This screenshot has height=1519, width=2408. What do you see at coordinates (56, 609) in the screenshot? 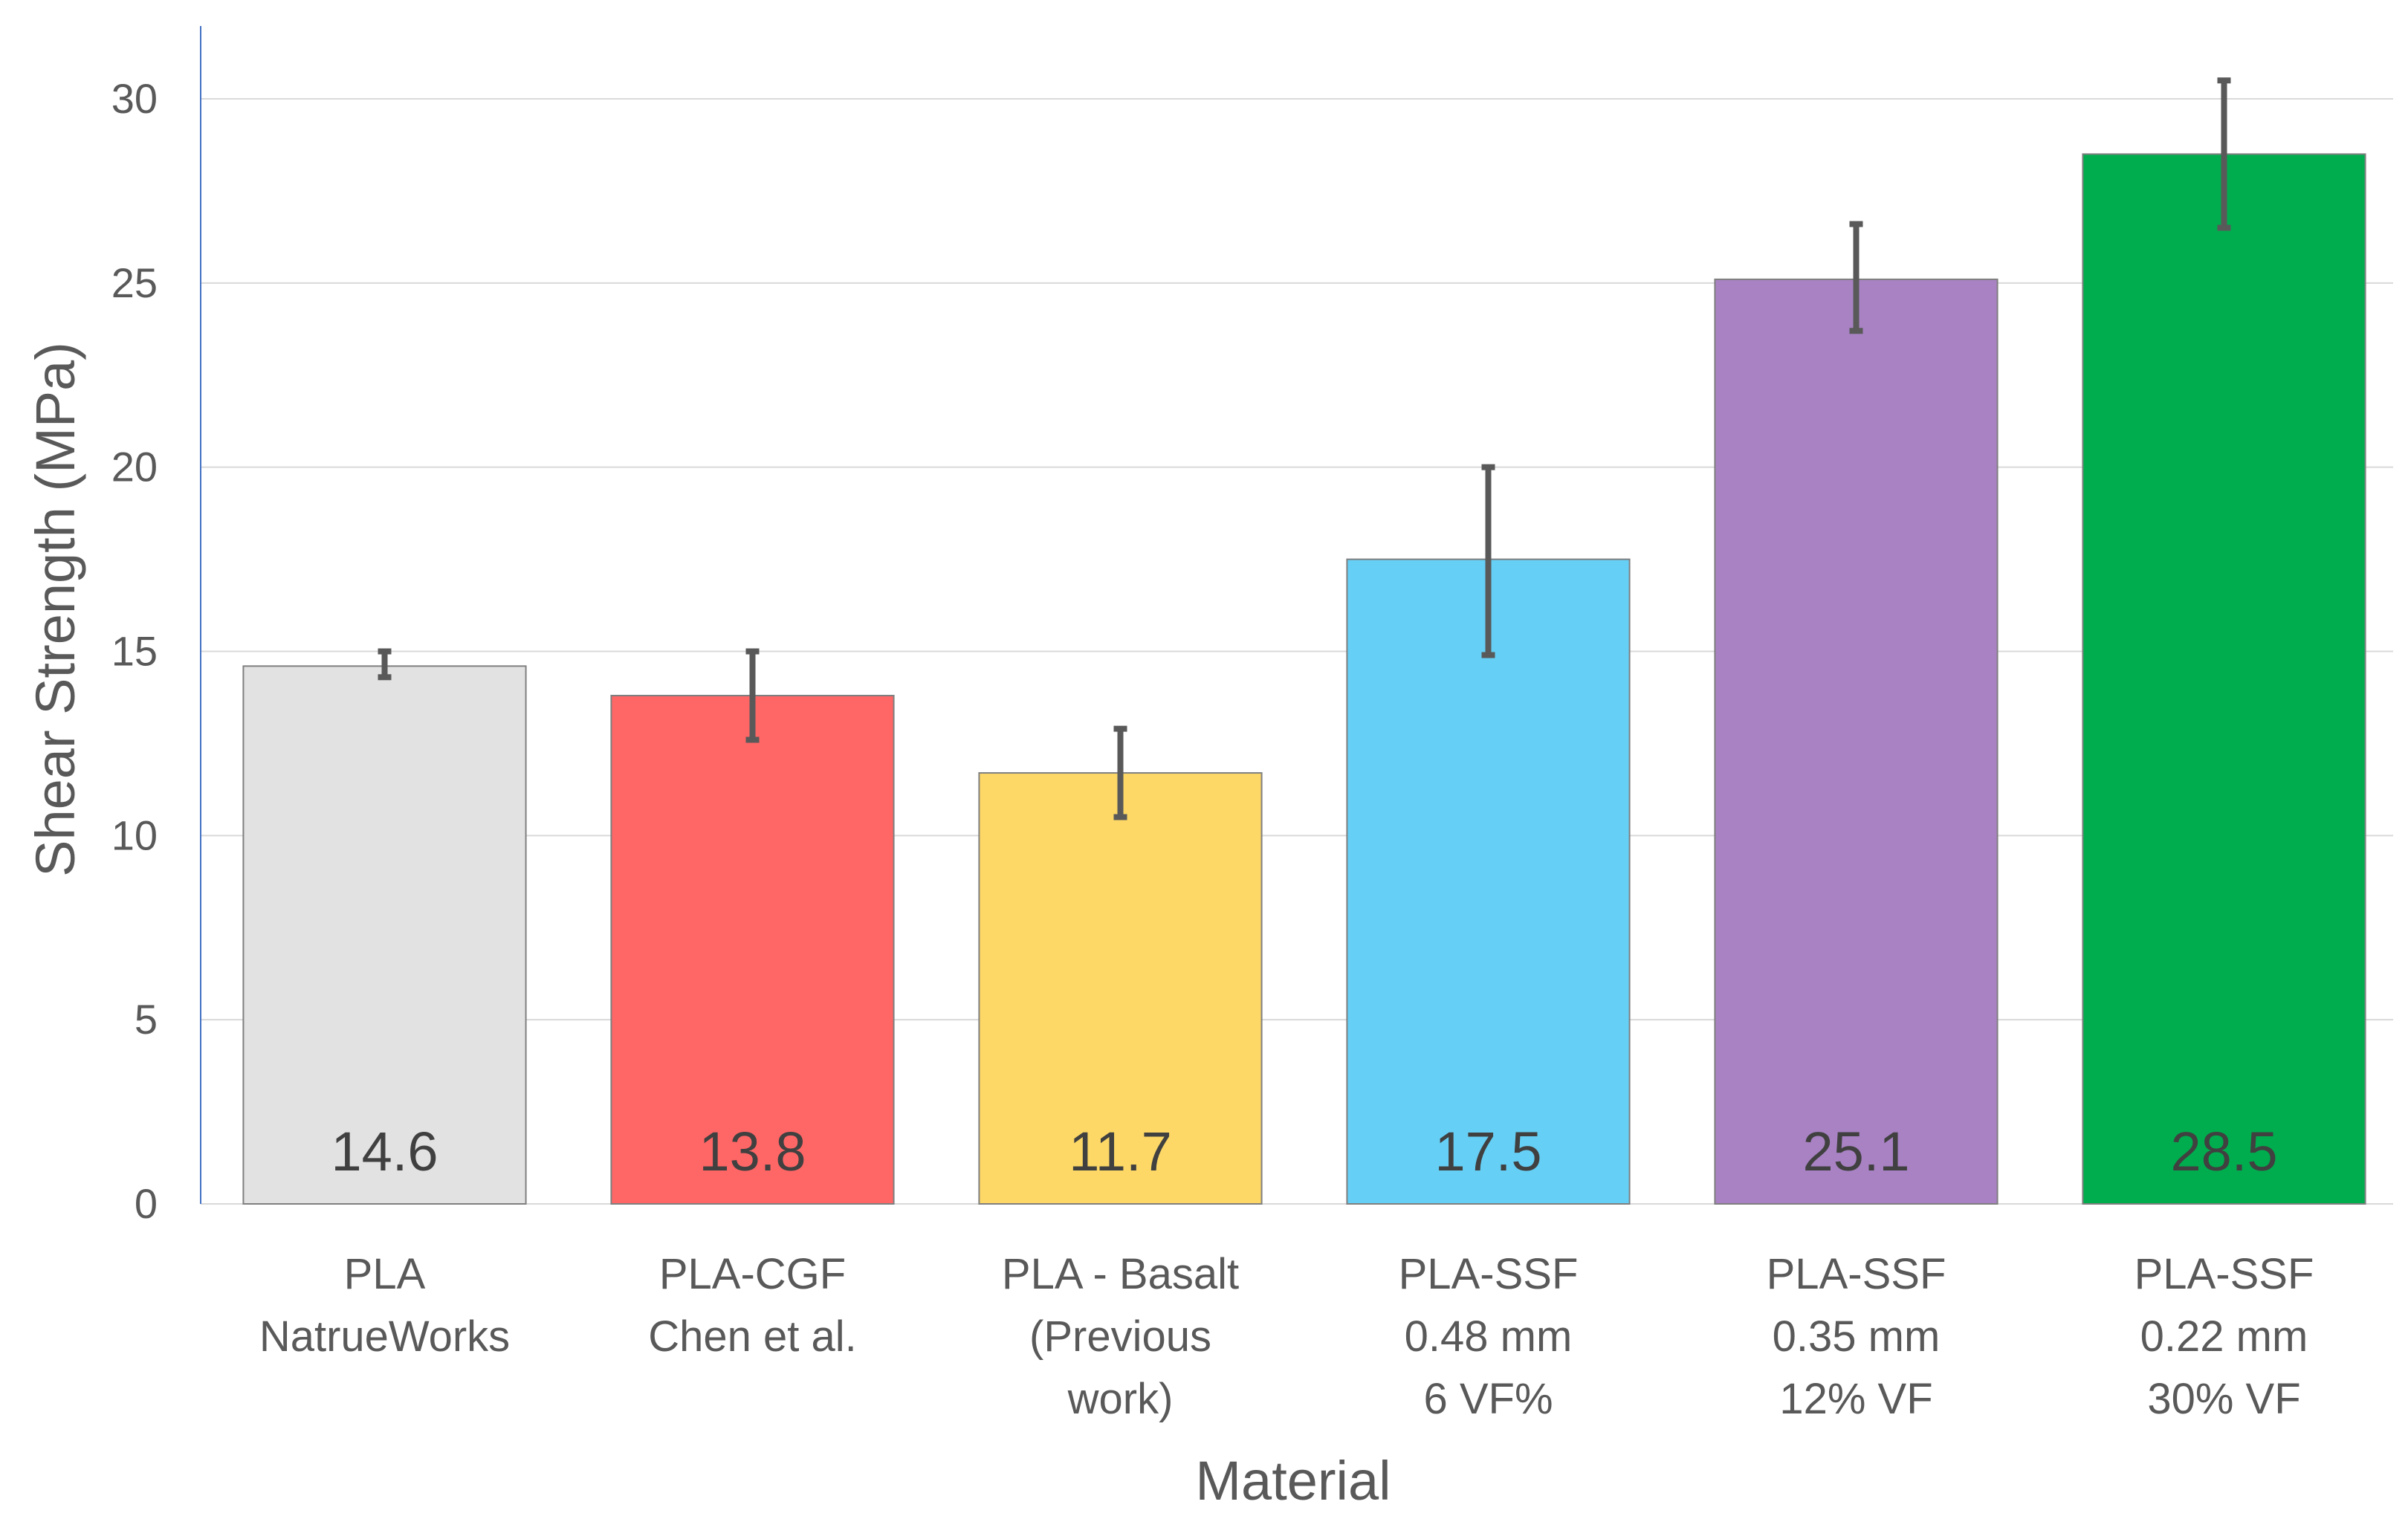
I see `y-axis-title: Shear Strength (MPa)` at bounding box center [56, 609].